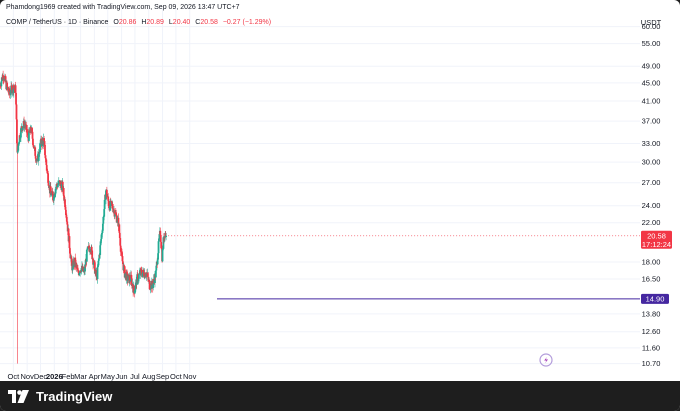 The height and width of the screenshot is (411, 680). Describe the element at coordinates (148, 376) in the screenshot. I see `x-tick-label: Aug` at that location.